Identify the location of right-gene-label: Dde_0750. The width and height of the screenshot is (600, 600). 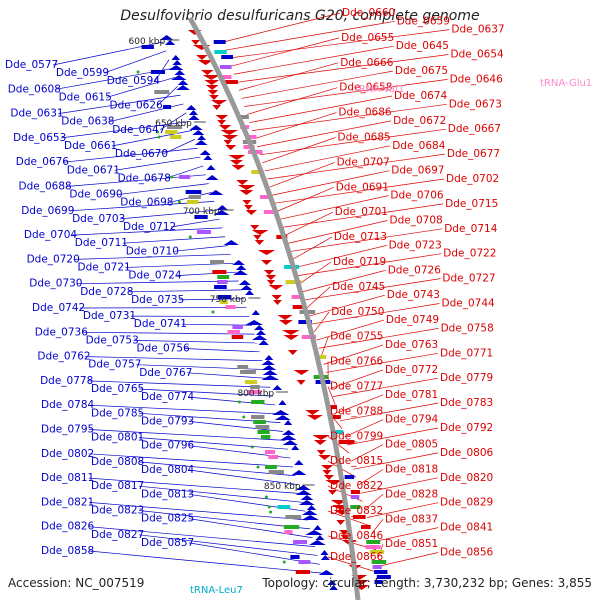
(357, 312).